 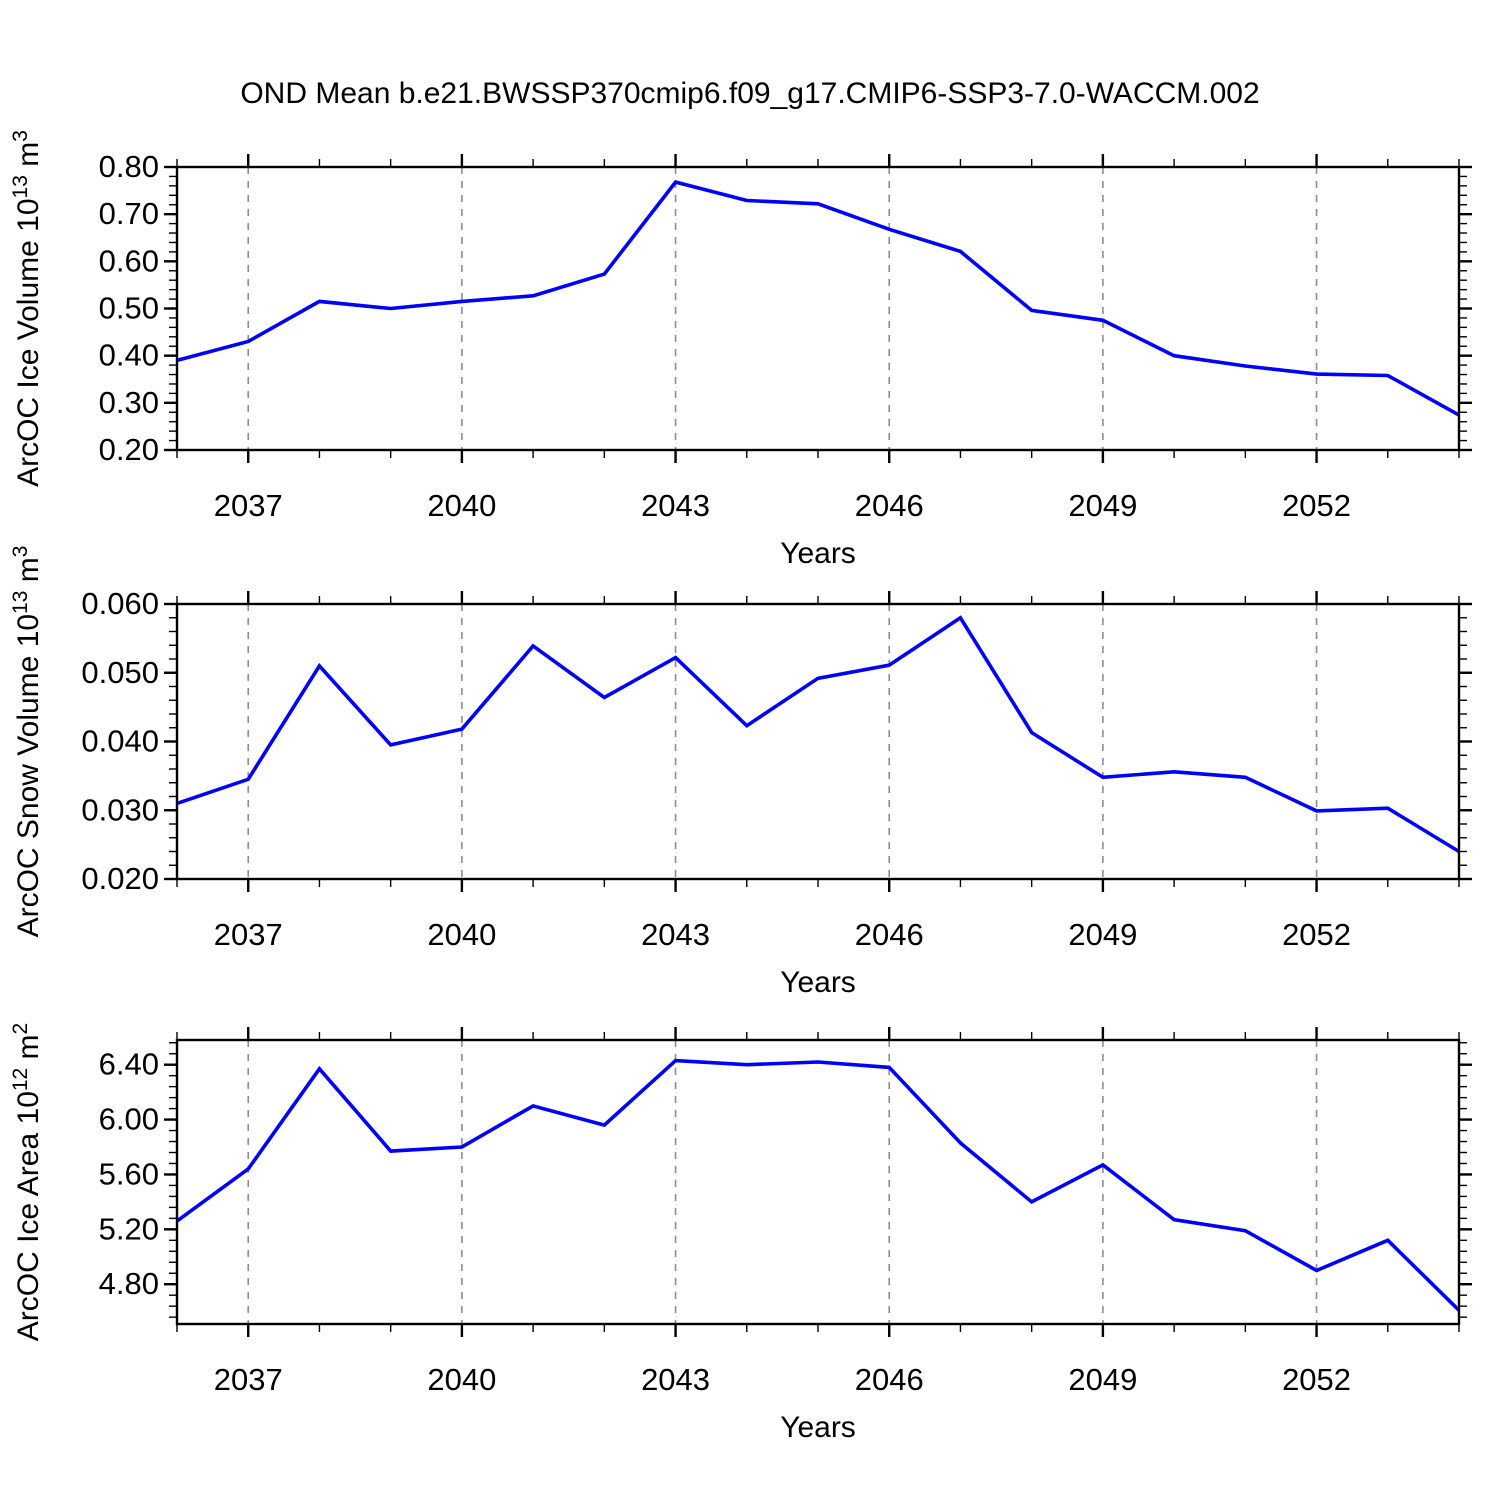 I want to click on y-tick-label: 0.60, so click(x=129, y=260).